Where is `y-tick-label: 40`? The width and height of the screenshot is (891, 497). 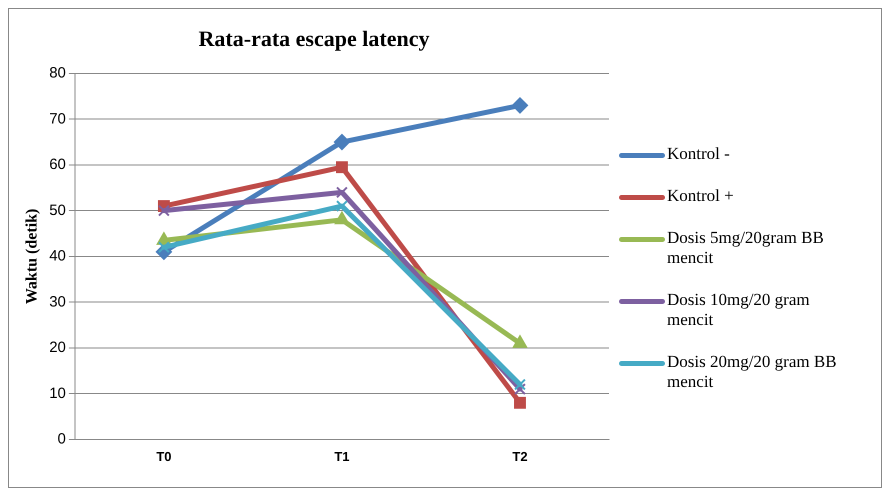
y-tick-label: 40 is located at coordinates (57, 256).